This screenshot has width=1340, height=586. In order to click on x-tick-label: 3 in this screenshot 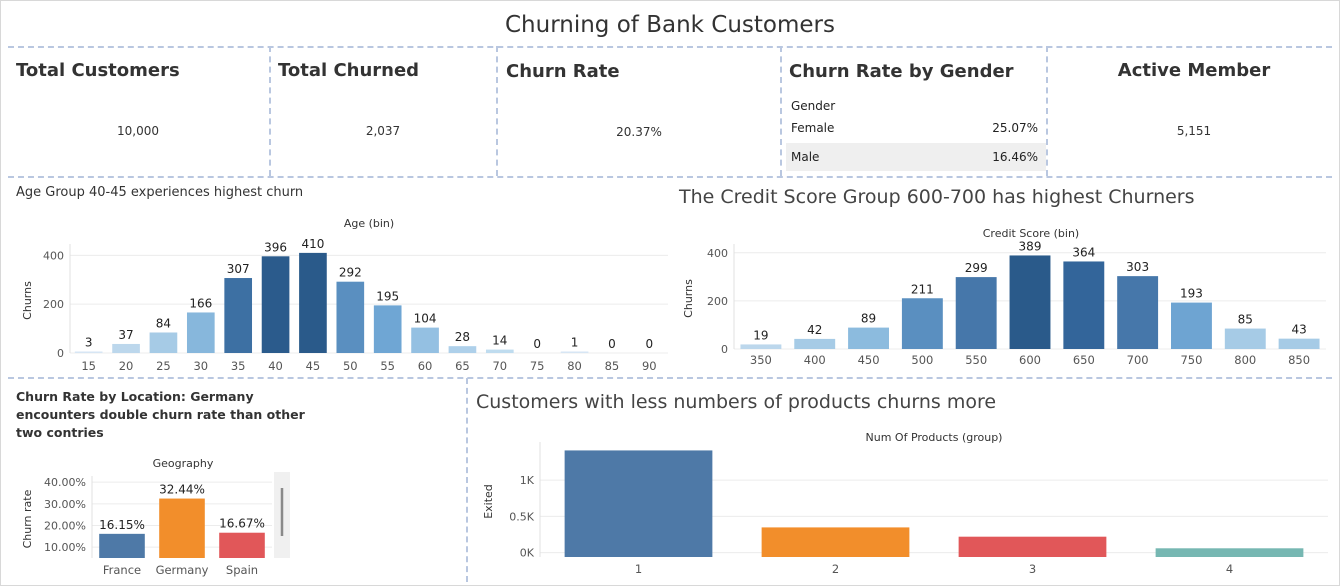, I will do `click(1032, 569)`.